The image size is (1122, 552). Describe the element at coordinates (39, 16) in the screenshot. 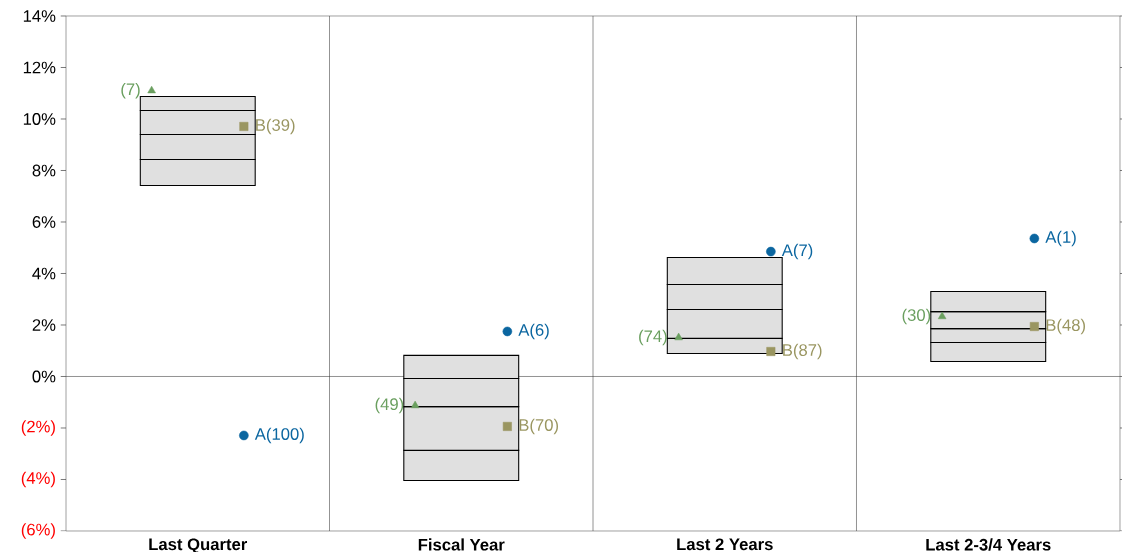

I see `y-tick-label: 14%` at that location.